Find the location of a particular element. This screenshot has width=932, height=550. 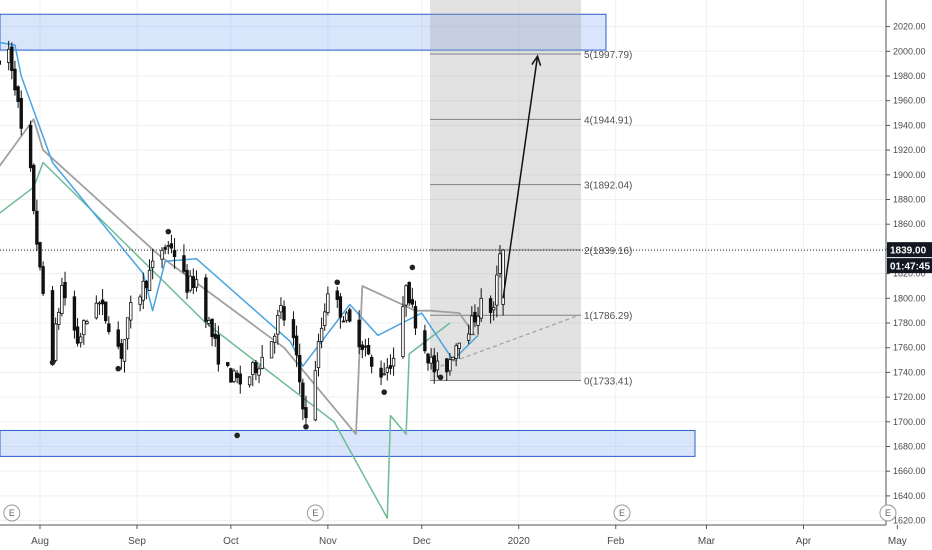

time-tick-label: Aug is located at coordinates (40, 541).